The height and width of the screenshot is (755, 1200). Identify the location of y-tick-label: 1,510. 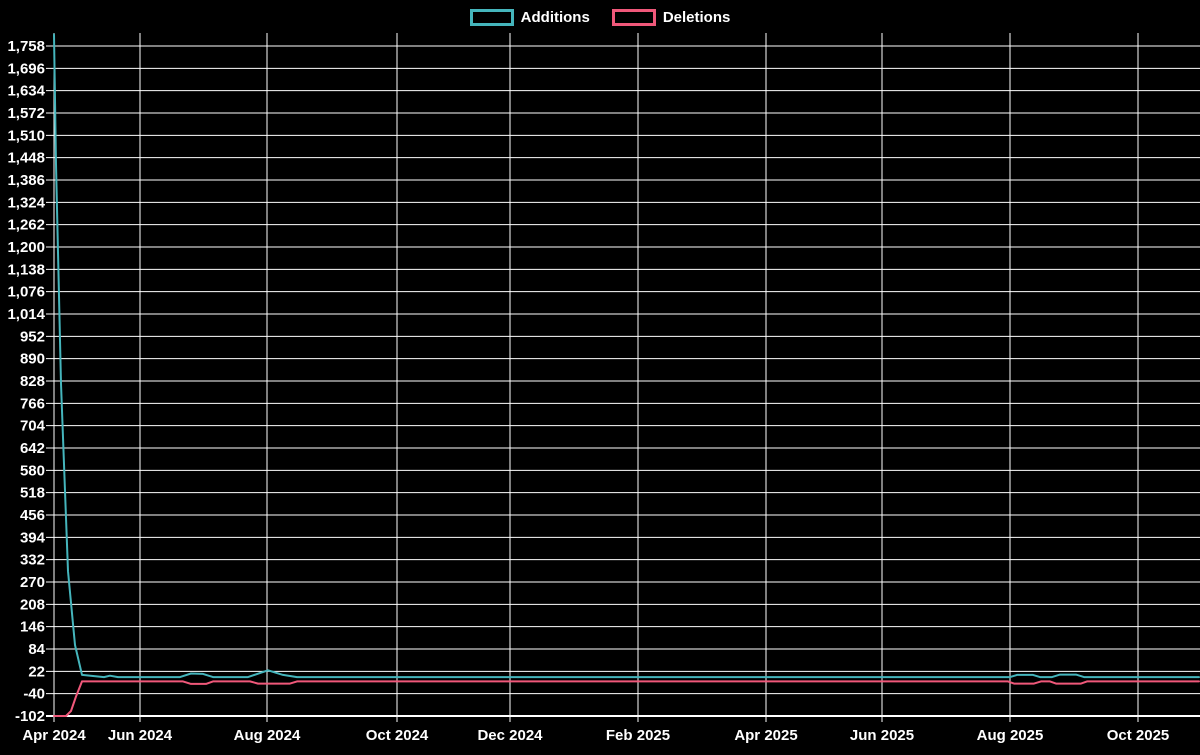
(26, 135).